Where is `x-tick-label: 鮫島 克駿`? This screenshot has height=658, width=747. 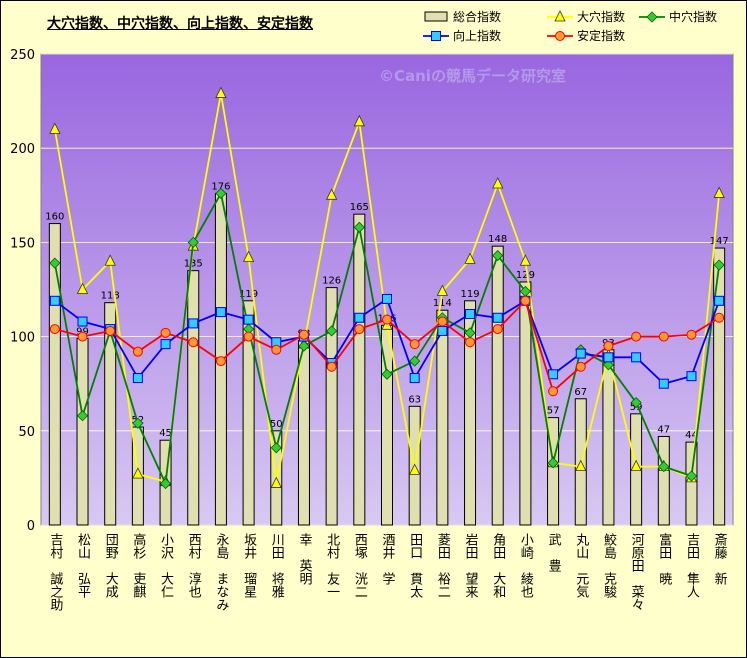
x-tick-label: 鮫島 克駿 is located at coordinates (609, 565).